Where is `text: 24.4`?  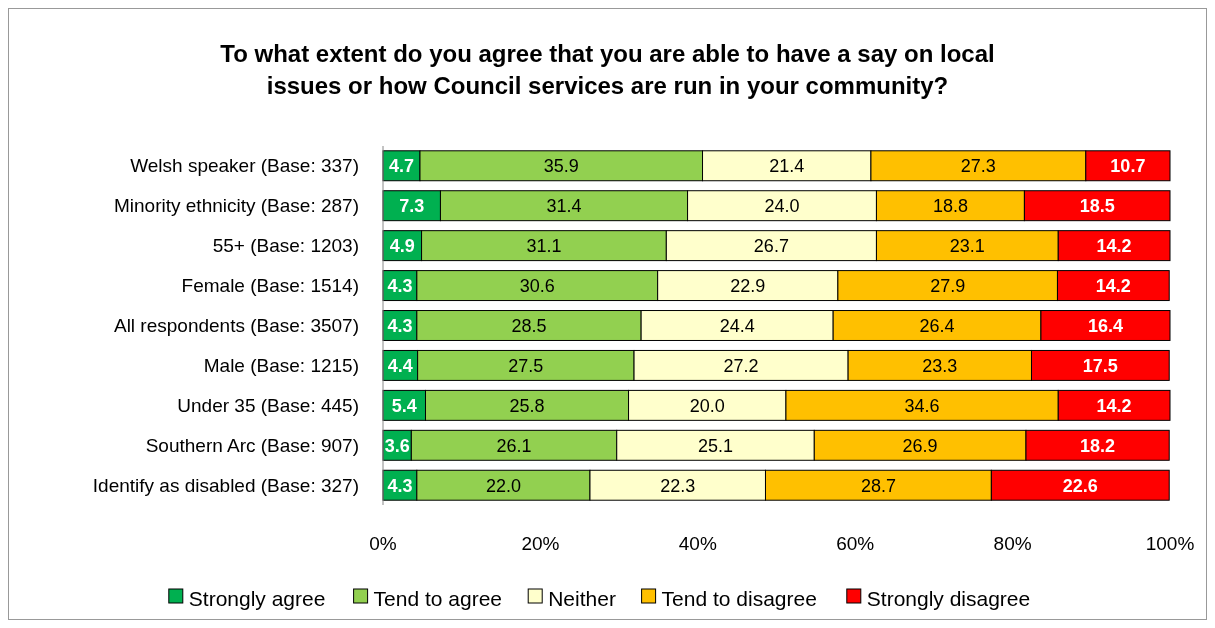
text: 24.4 is located at coordinates (737, 325).